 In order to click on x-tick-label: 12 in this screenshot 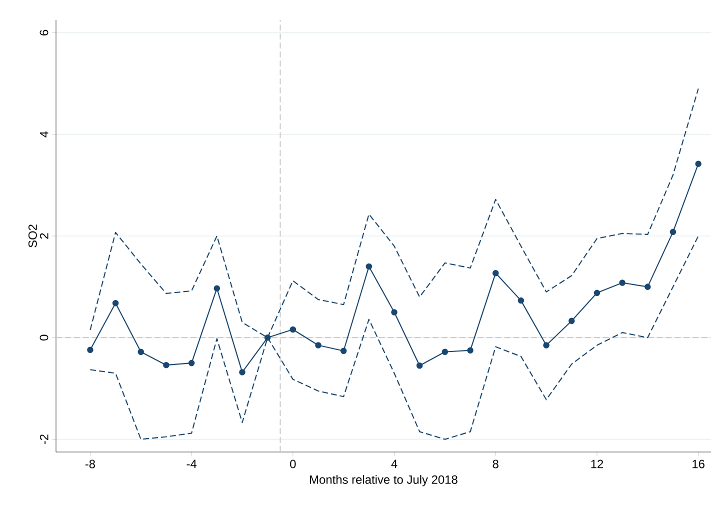, I will do `click(597, 464)`.